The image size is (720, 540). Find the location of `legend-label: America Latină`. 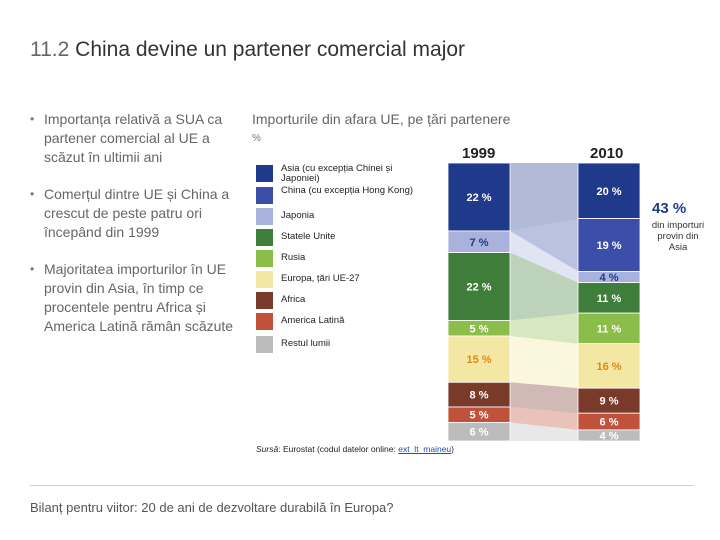

legend-label: America Latină is located at coordinates (313, 320).